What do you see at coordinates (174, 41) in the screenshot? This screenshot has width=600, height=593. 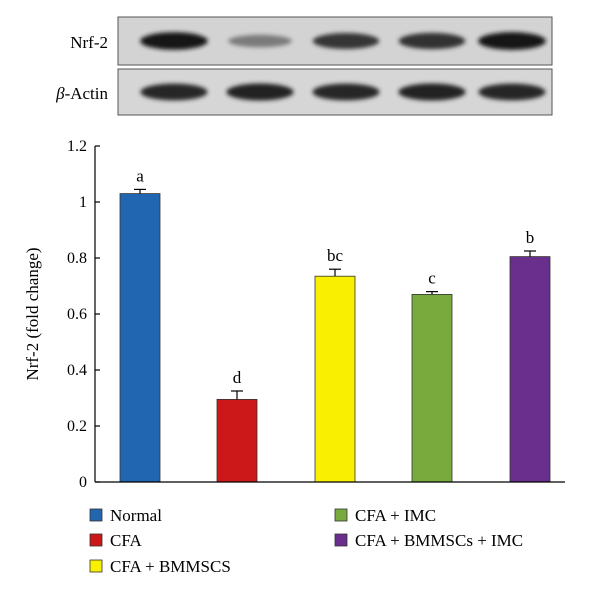 I see `blot-band-row1-lane1` at bounding box center [174, 41].